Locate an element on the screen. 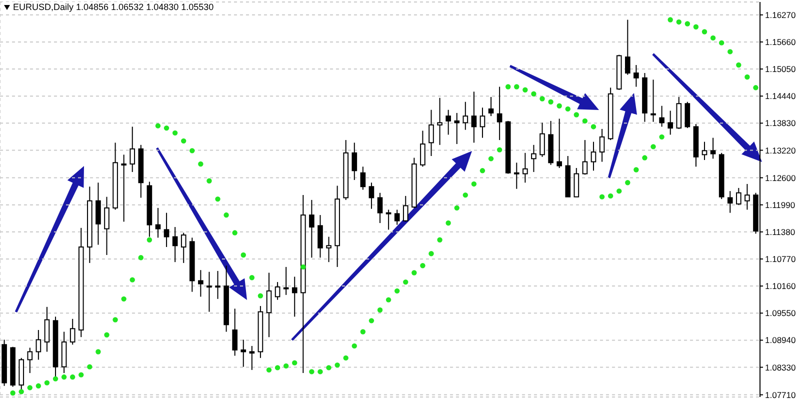  y-tick-label: 1.10770 is located at coordinates (780, 259).